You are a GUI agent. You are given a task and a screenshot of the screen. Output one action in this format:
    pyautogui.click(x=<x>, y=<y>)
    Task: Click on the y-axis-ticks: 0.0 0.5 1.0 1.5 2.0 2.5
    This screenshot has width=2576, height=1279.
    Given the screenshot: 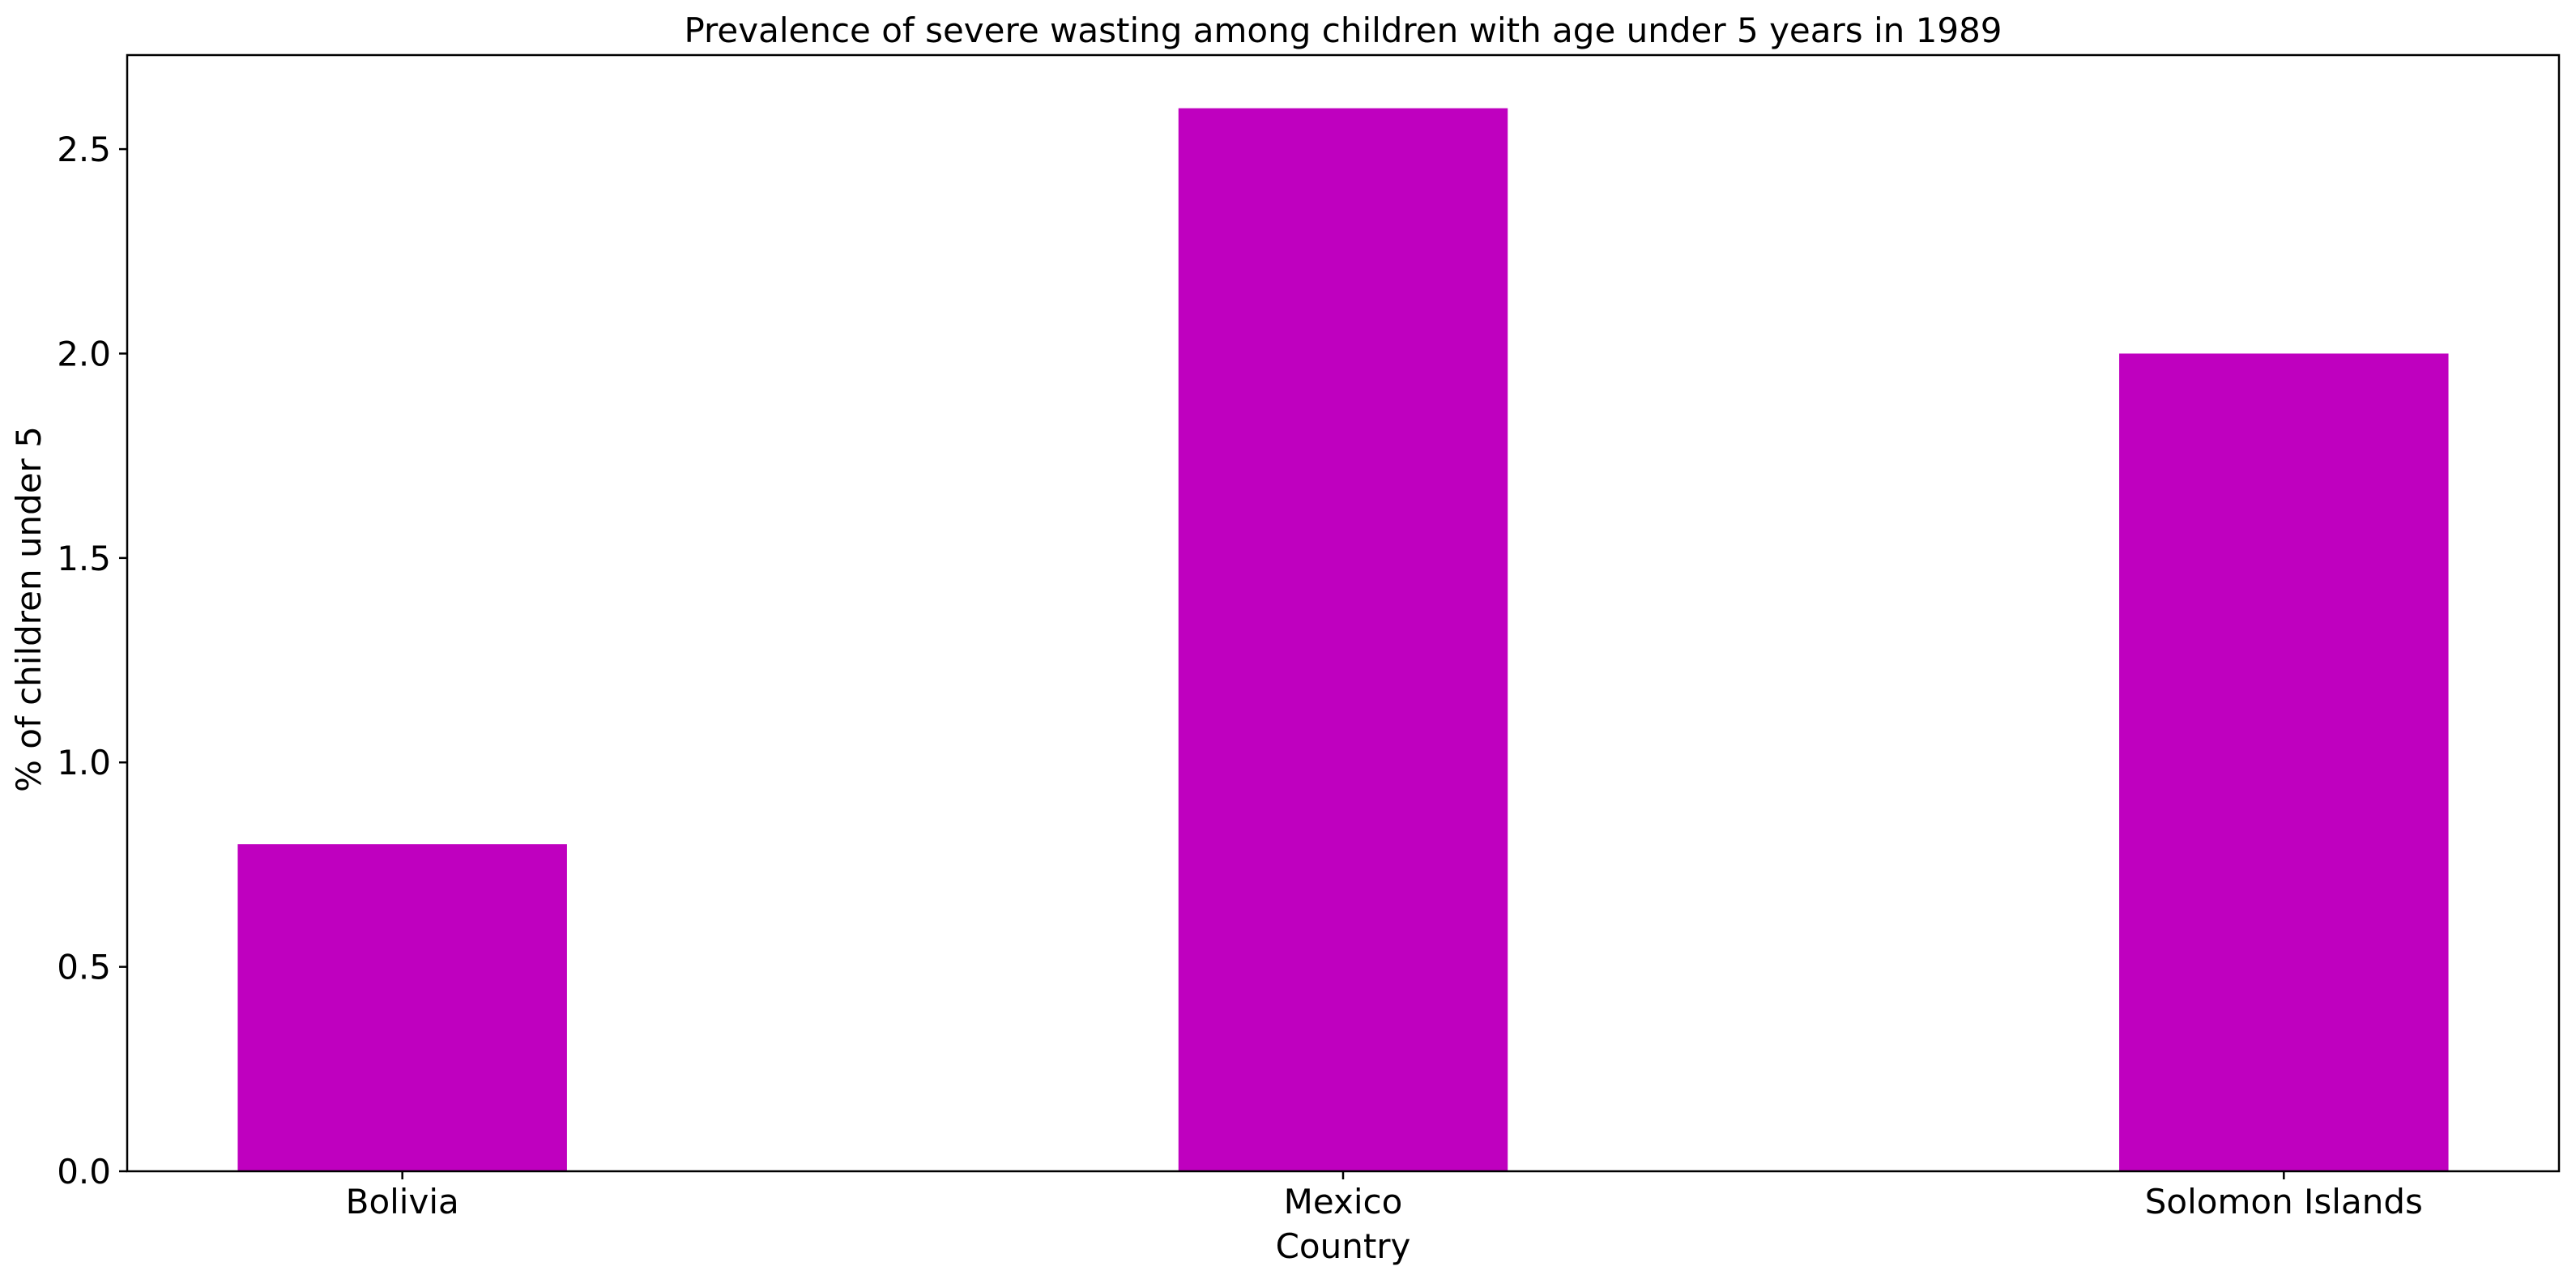 What is the action you would take?
    pyautogui.click(x=92, y=661)
    